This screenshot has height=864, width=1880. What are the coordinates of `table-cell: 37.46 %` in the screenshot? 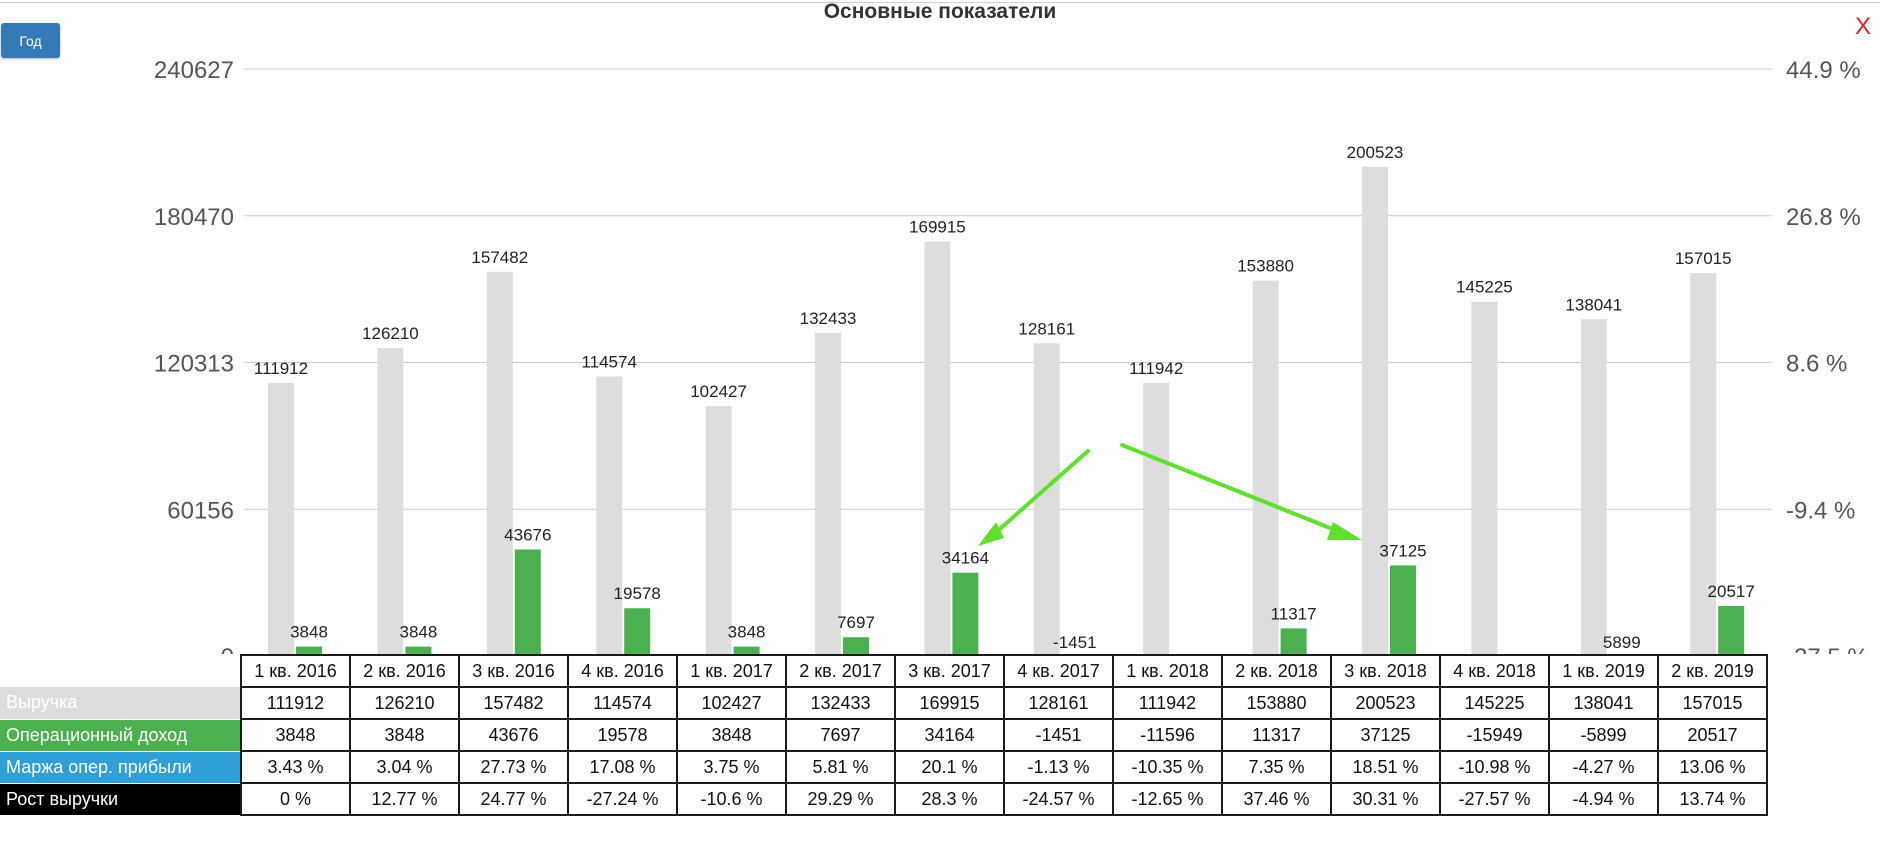 It's located at (1276, 799).